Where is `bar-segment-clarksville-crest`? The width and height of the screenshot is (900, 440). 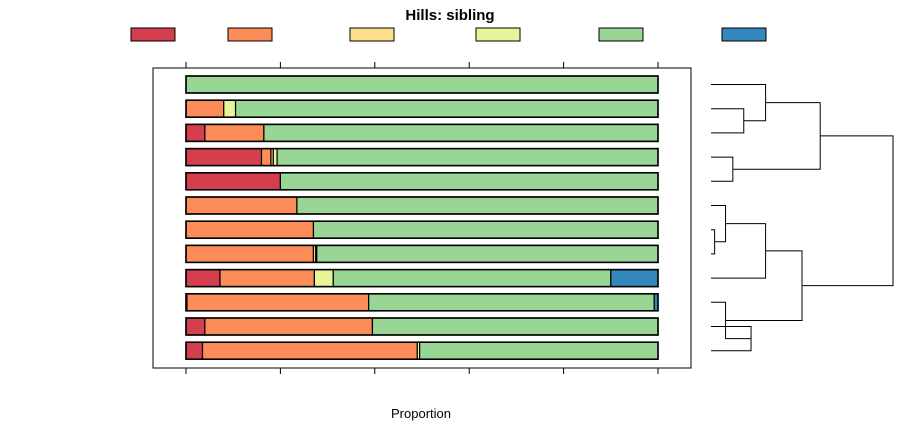 bar-segment-clarksville-crest is located at coordinates (267, 278).